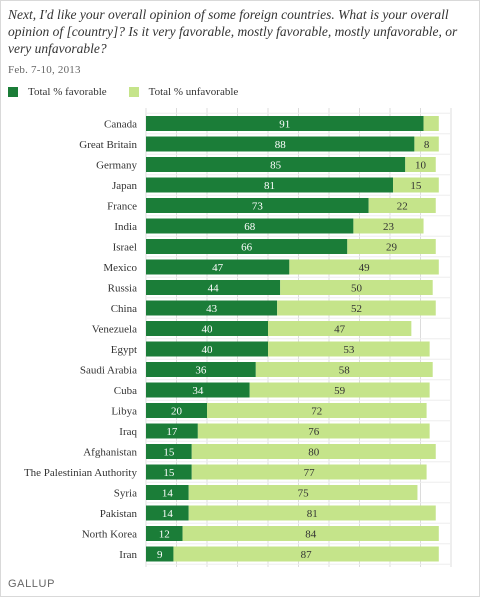 The height and width of the screenshot is (597, 480). I want to click on value-label-unfavorable: 49, so click(365, 268).